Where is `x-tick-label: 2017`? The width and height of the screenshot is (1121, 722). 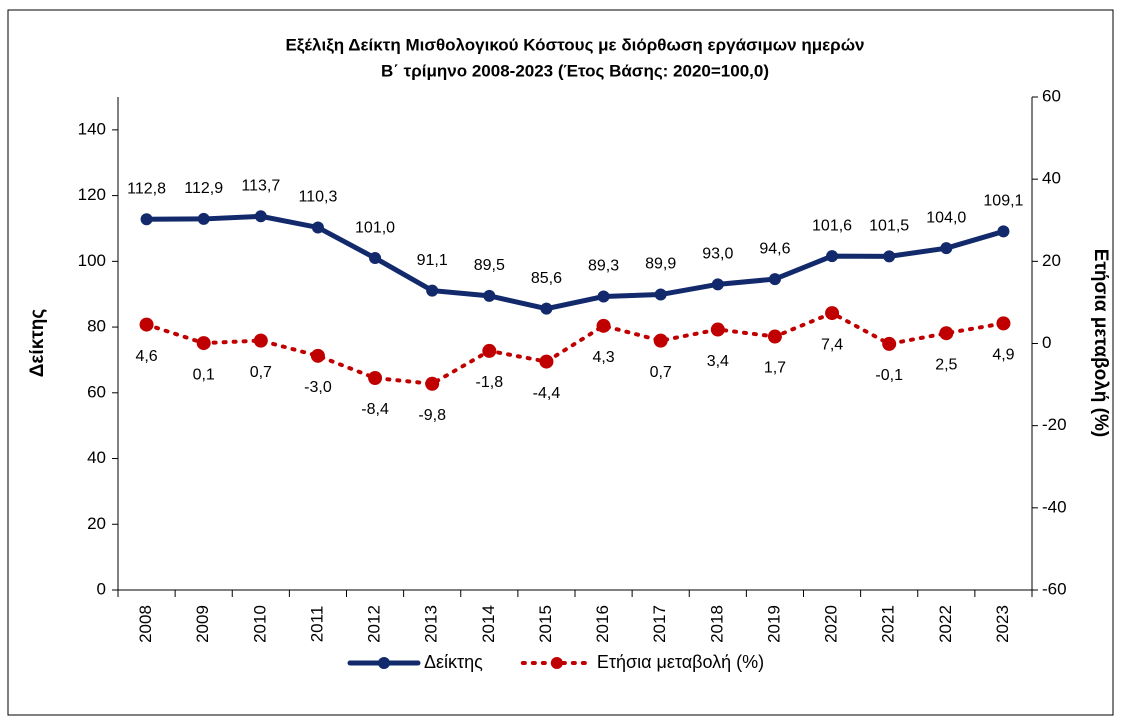 x-tick-label: 2017 is located at coordinates (659, 624).